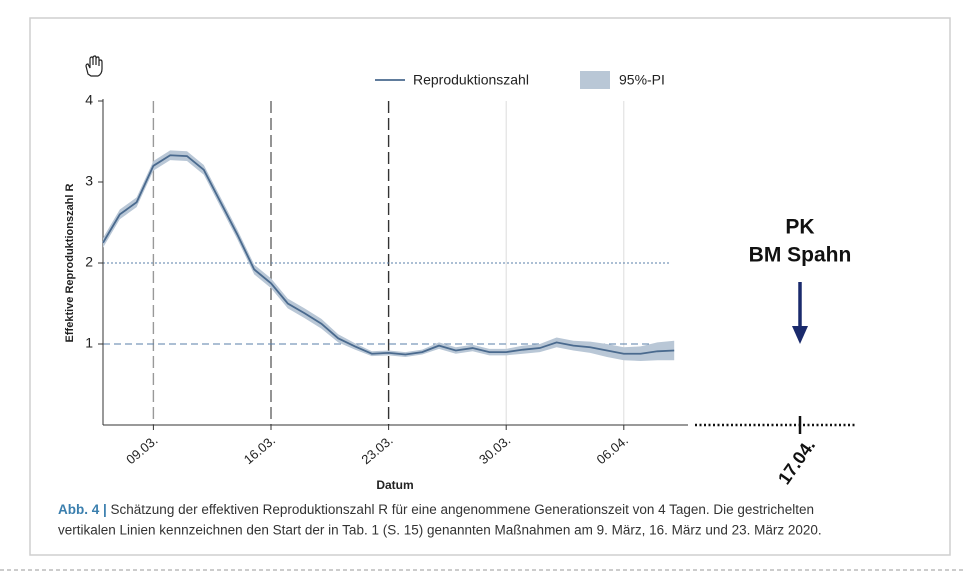  I want to click on y-tick-label: 4, so click(89, 100).